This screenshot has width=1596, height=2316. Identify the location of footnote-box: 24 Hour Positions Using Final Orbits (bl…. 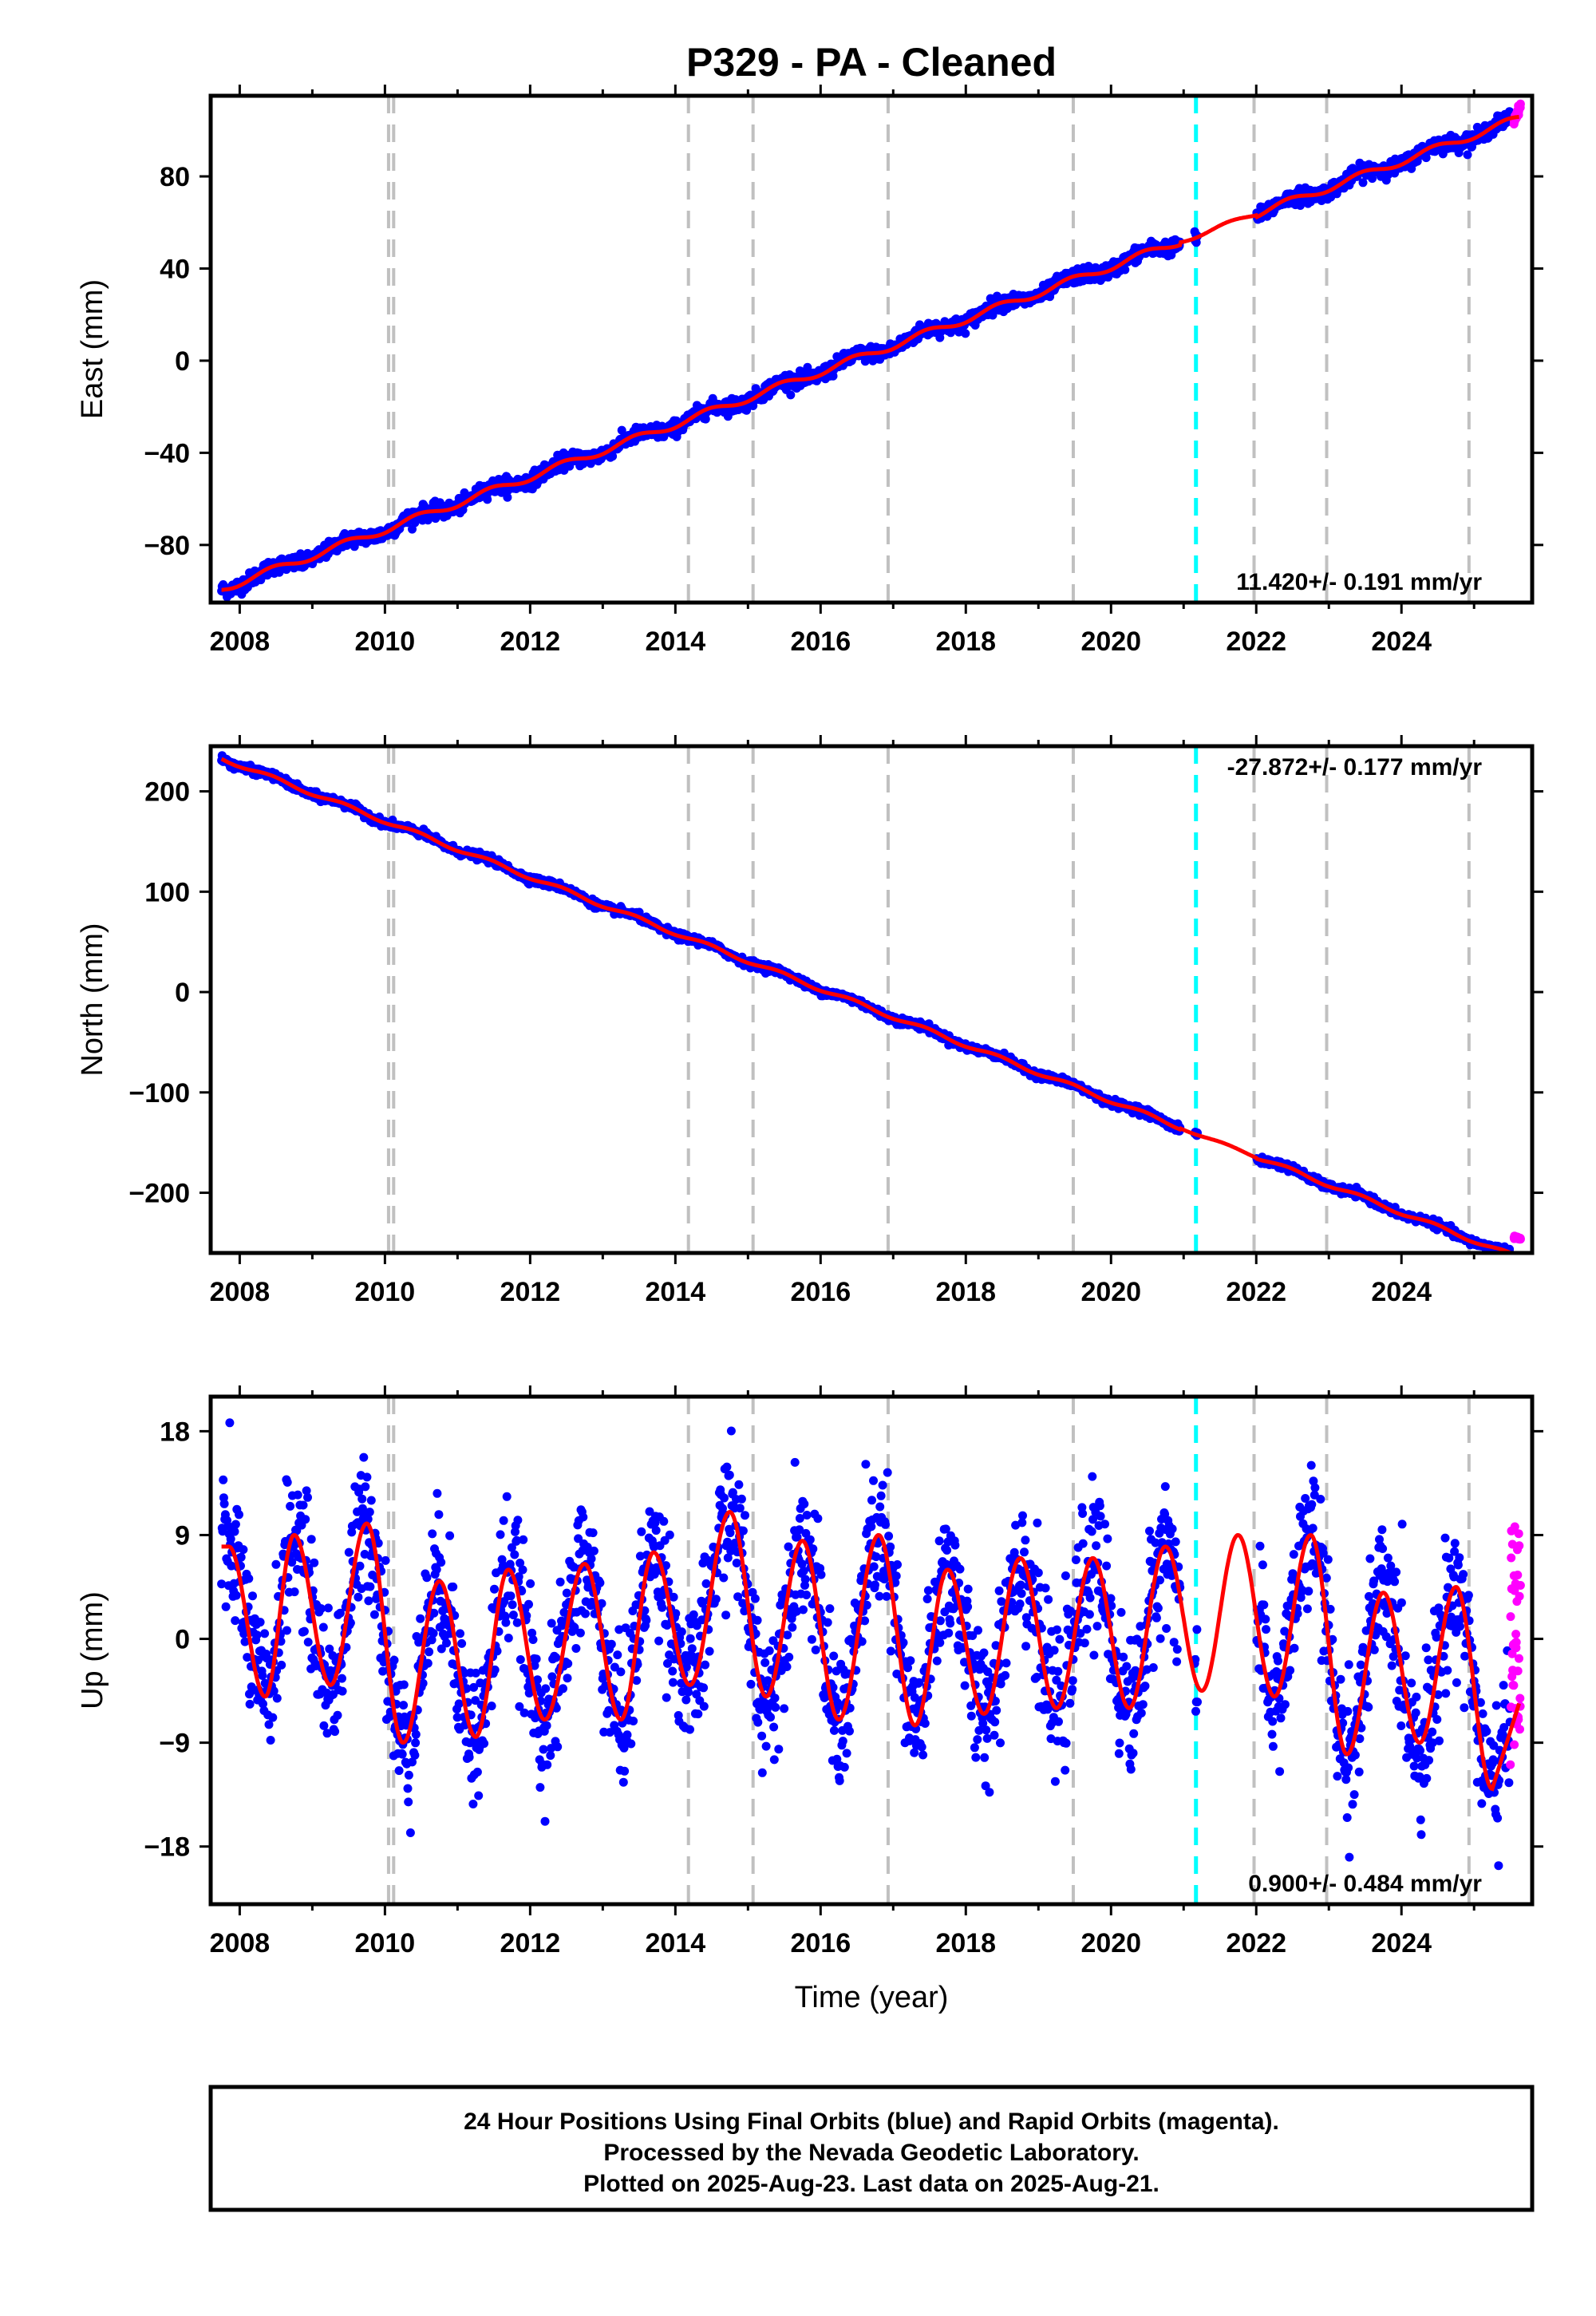
(871, 2148).